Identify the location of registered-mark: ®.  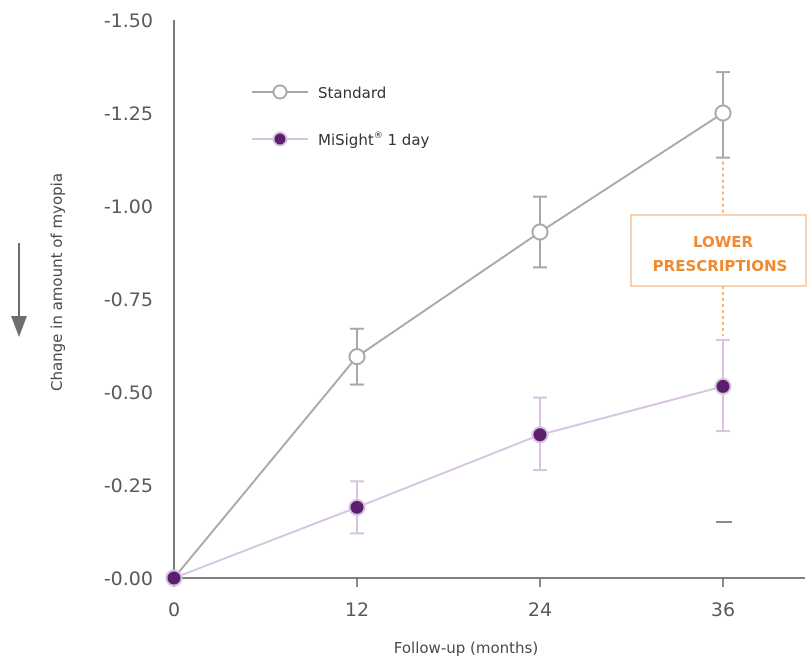
(378, 136).